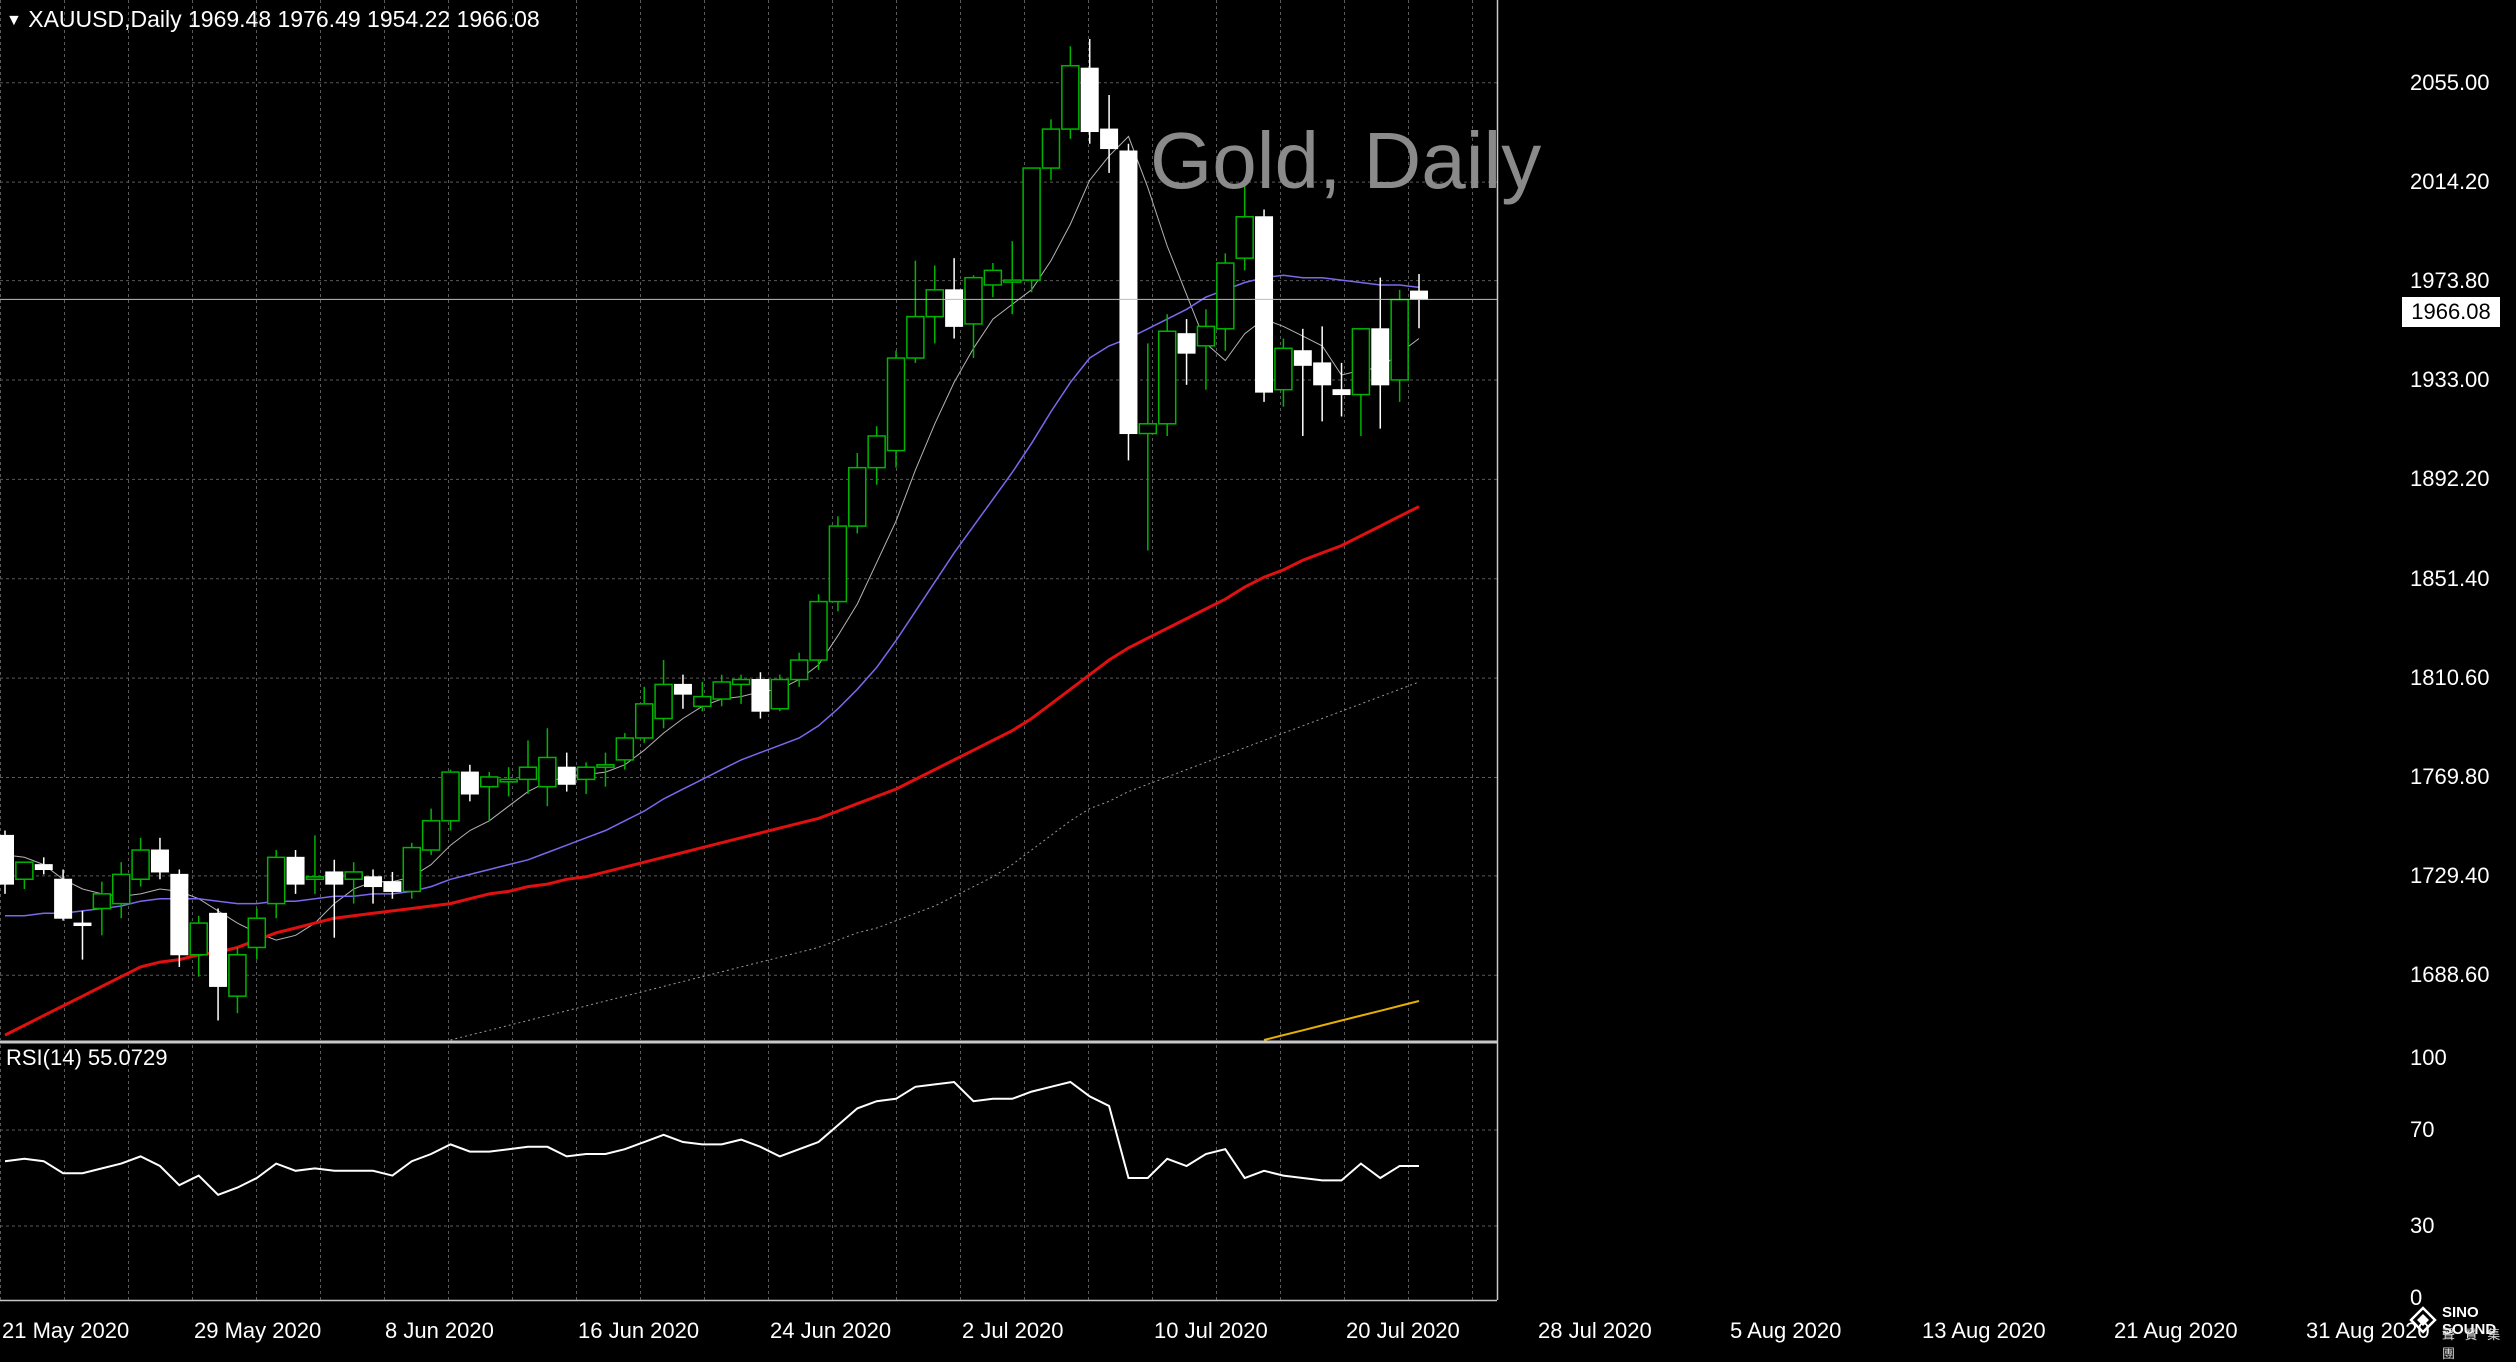 The height and width of the screenshot is (1362, 2516). I want to click on price-tick-label: 1810.60, so click(2450, 678).